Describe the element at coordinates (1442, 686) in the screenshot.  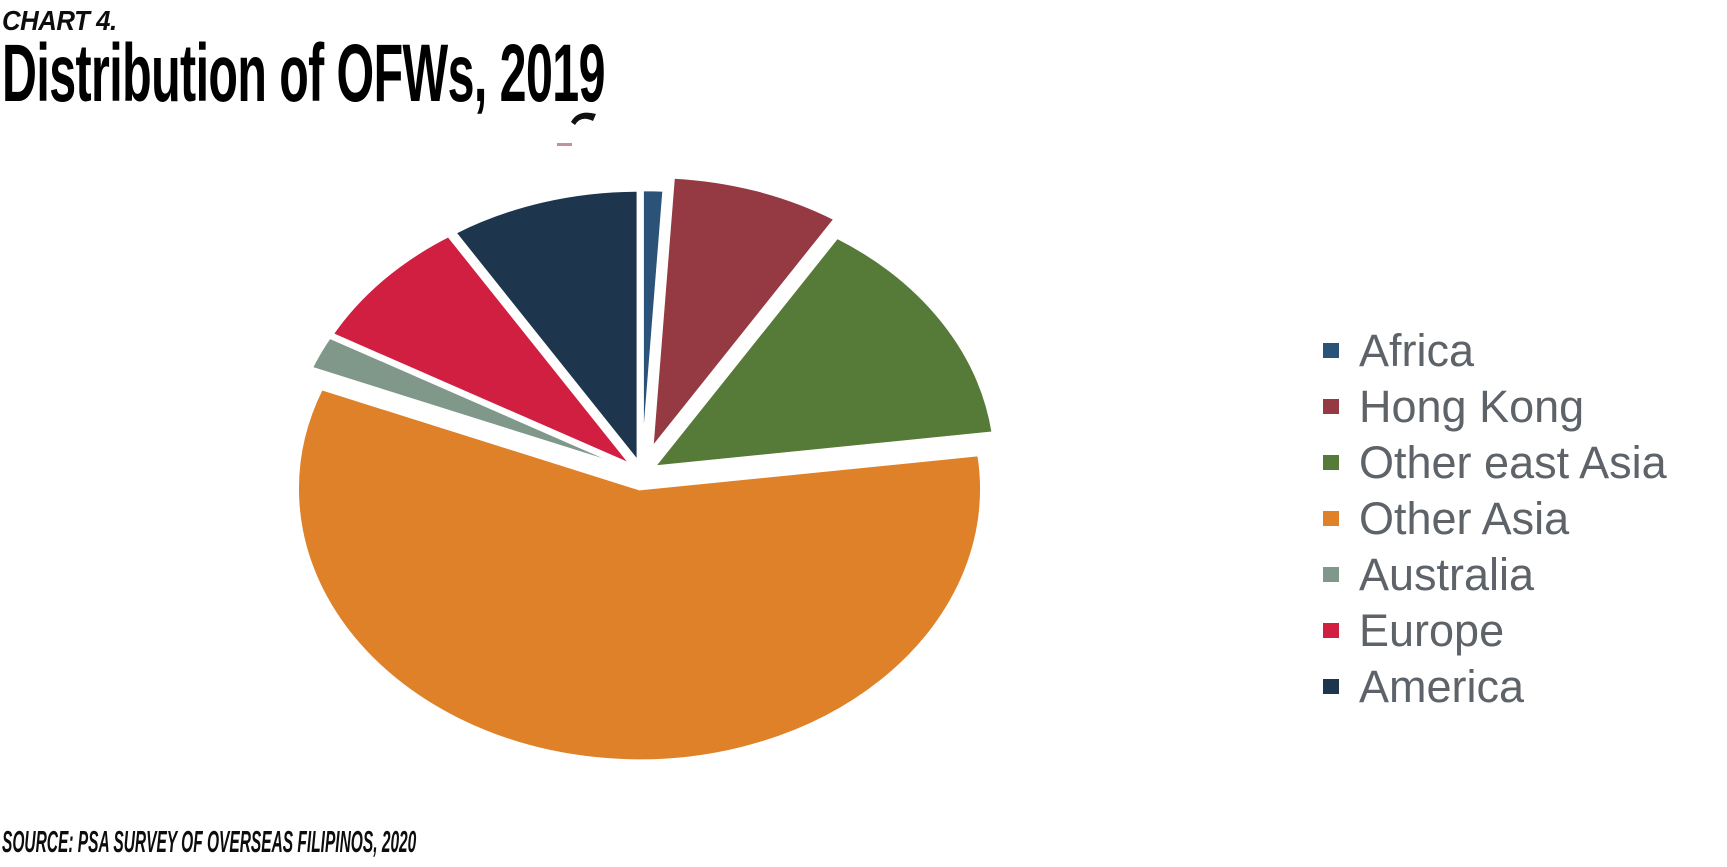
I see `legend-label-america: America` at that location.